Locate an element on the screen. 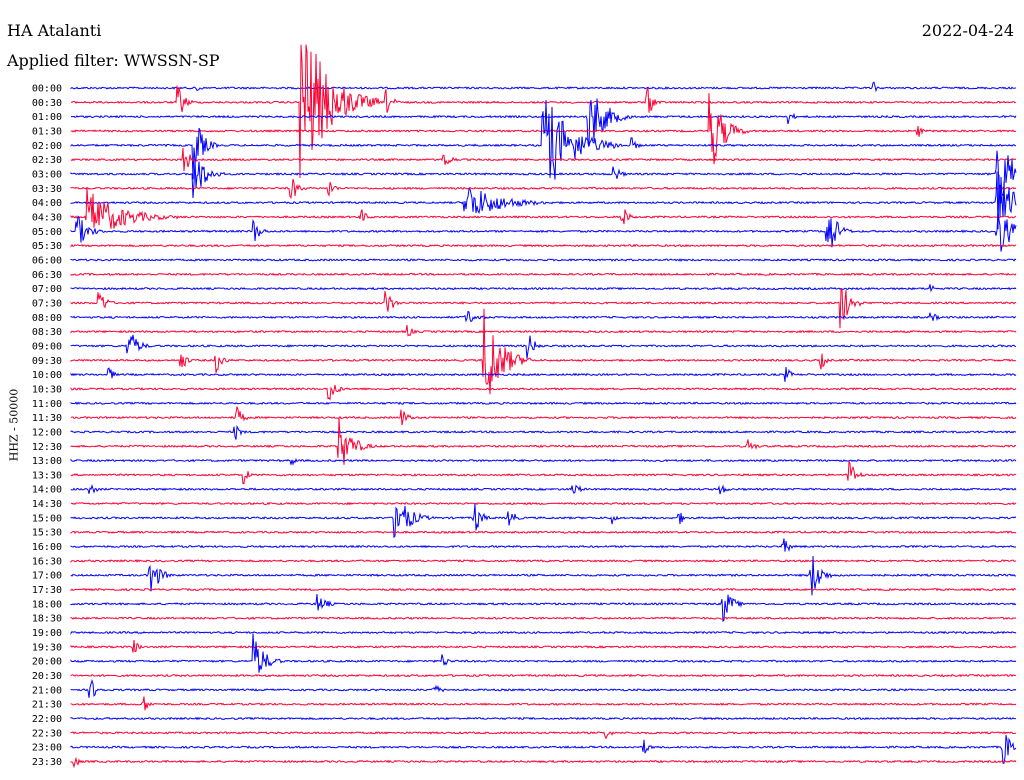  row-time-label: 02:30 is located at coordinates (47, 160).